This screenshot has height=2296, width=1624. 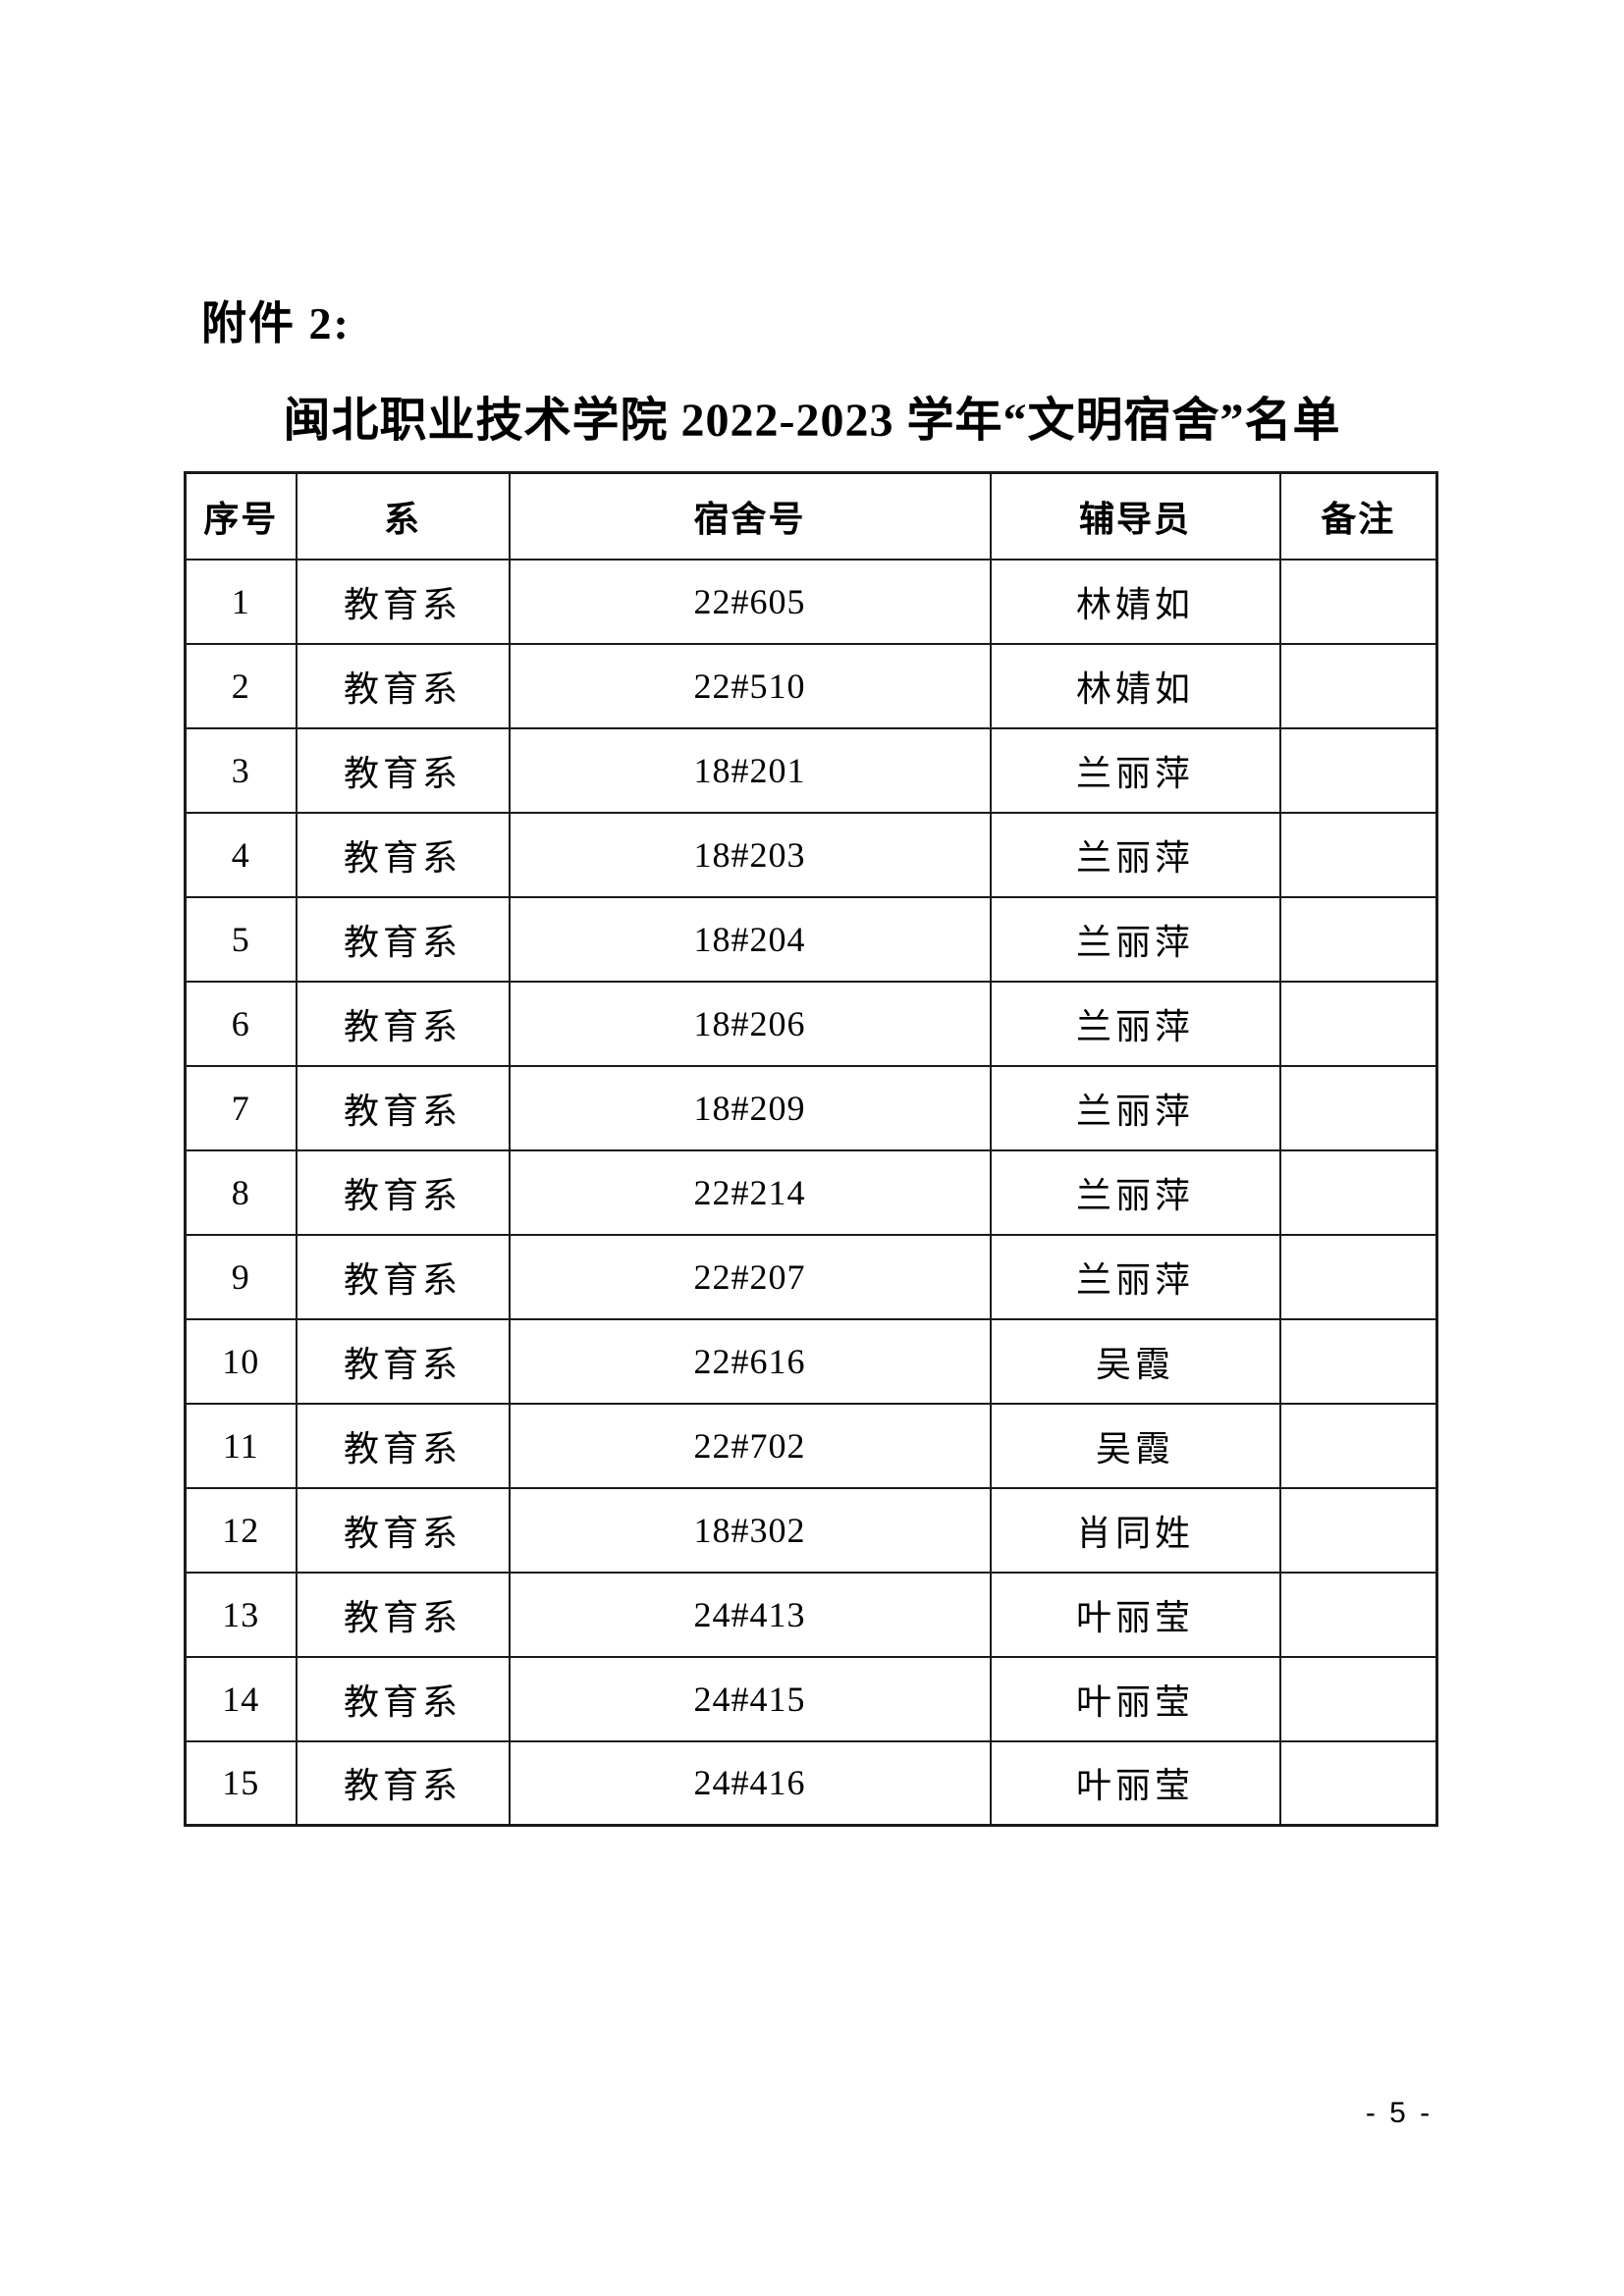 I want to click on table-row: 4 教育系 18#203 兰丽萍, so click(x=811, y=855).